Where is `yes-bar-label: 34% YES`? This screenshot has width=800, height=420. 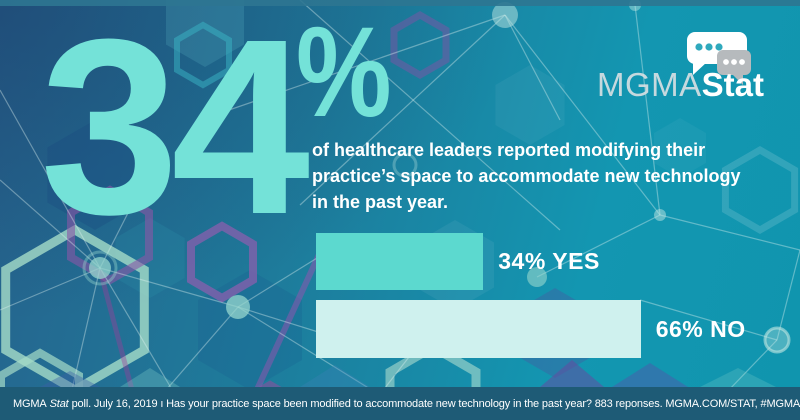 yes-bar-label: 34% YES is located at coordinates (549, 261).